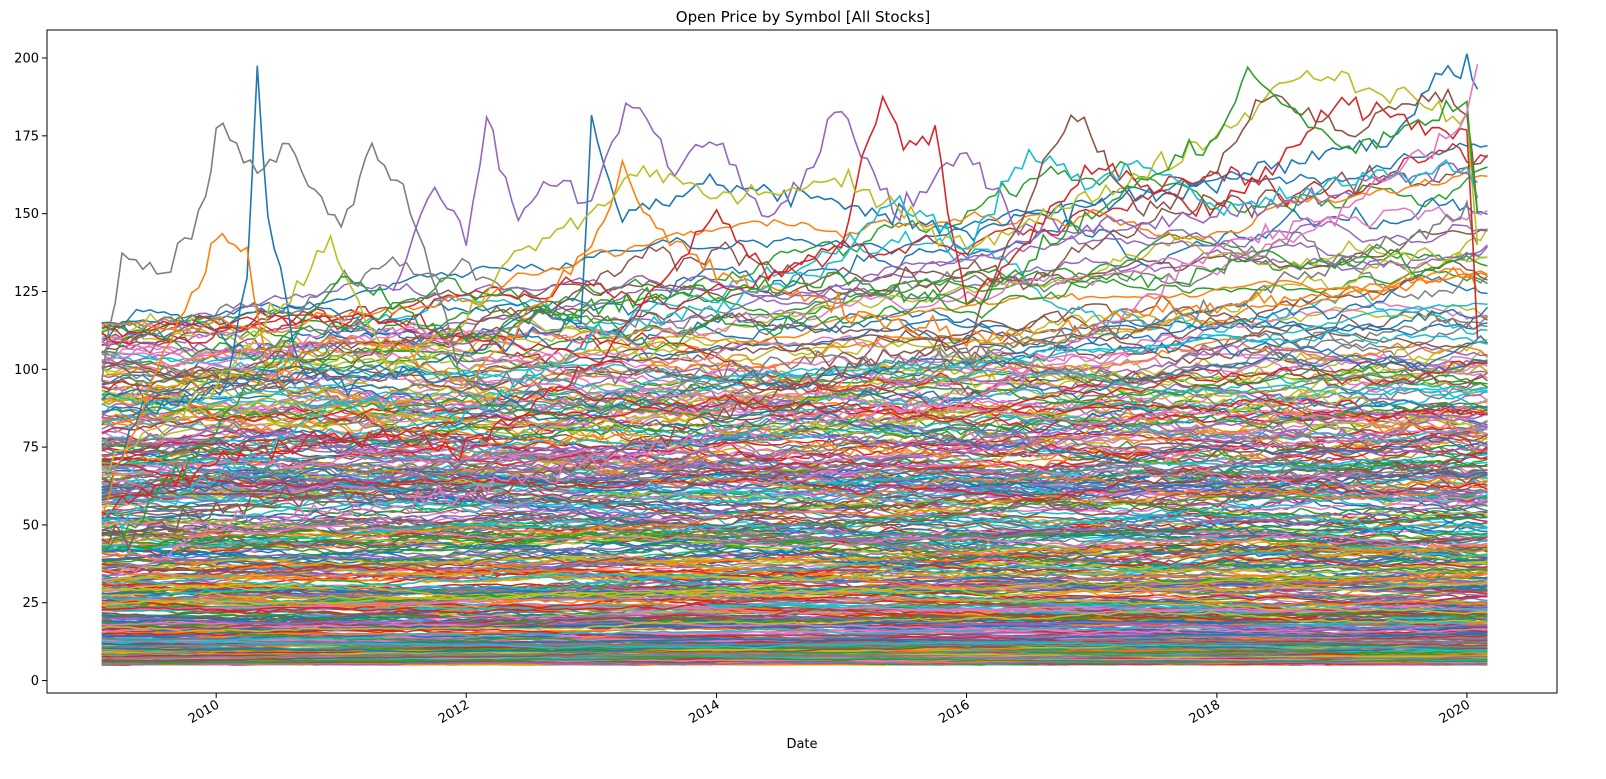  Describe the element at coordinates (26, 214) in the screenshot. I see `y-tick-label: 150` at that location.